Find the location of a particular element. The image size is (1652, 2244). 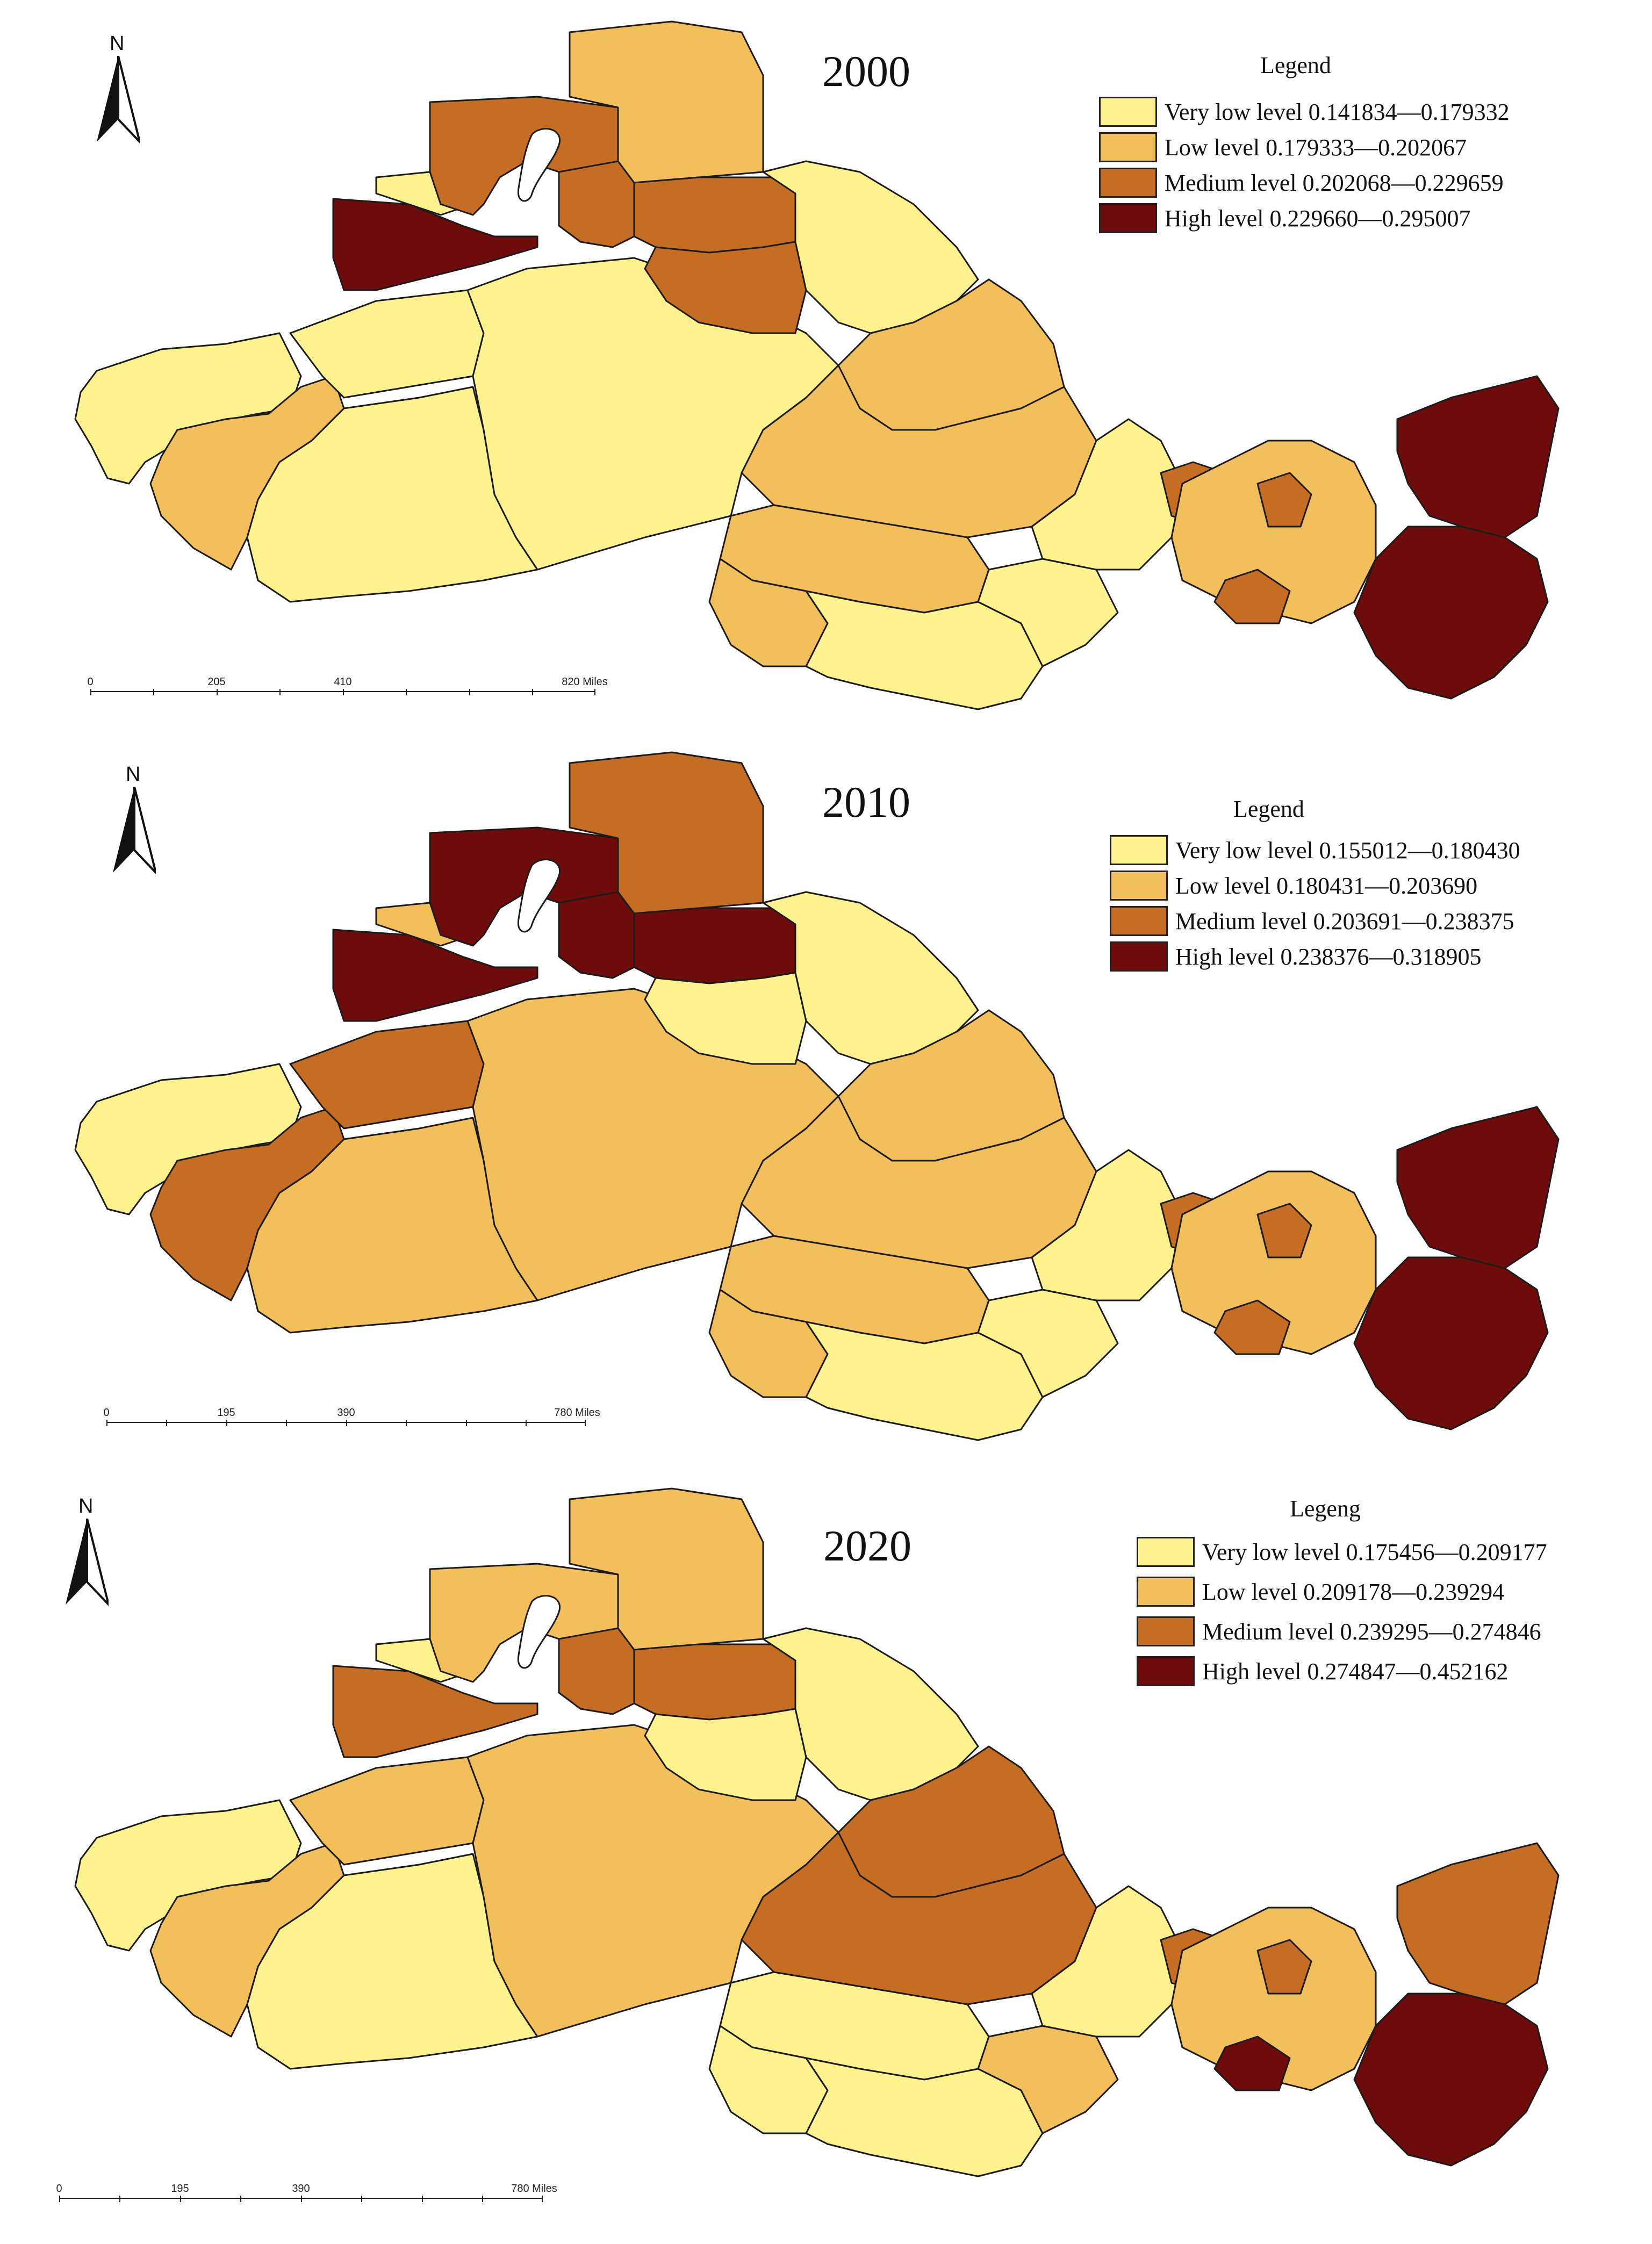

scale-label: 820 Miles is located at coordinates (585, 682).